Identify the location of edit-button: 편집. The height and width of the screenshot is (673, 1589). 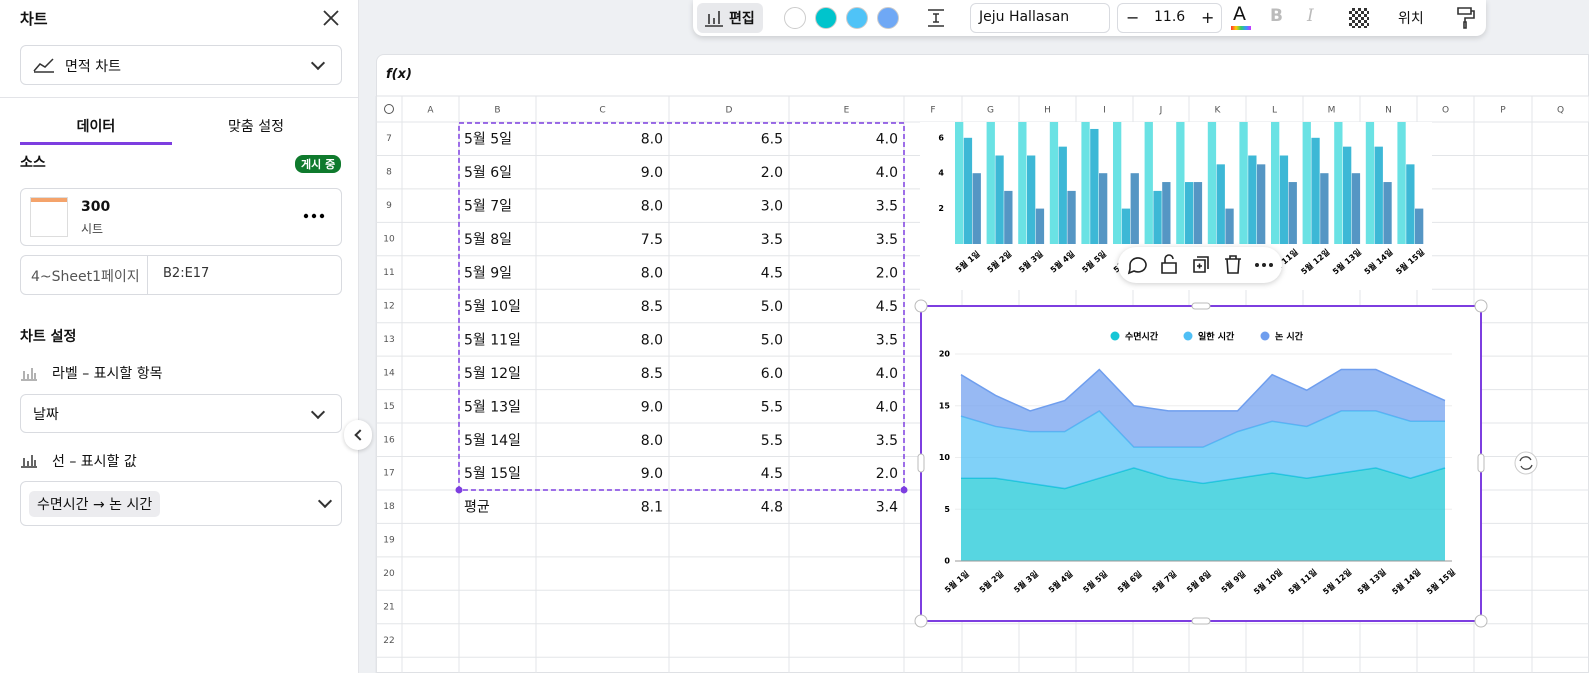
(742, 19).